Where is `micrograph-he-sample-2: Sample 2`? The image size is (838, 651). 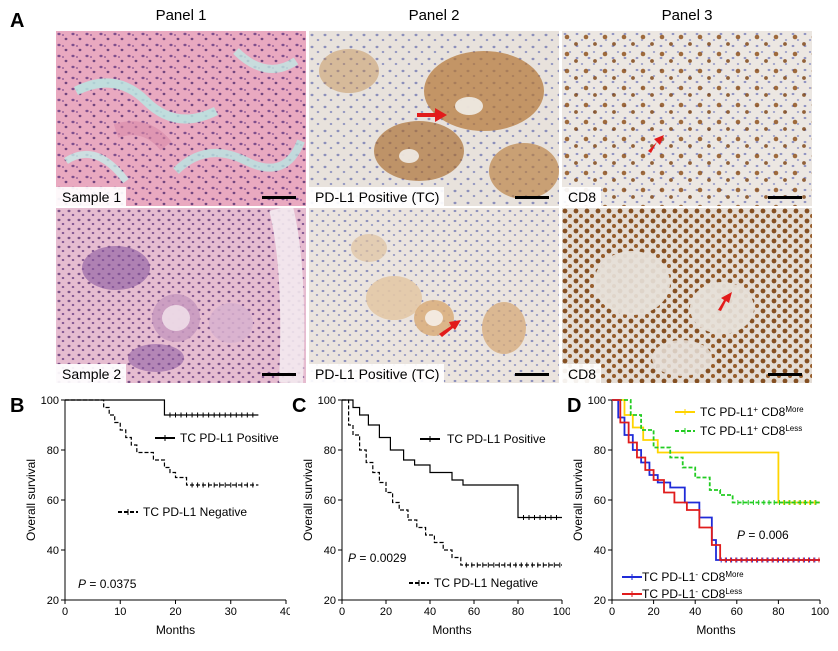
micrograph-he-sample-2: Sample 2 is located at coordinates (181, 295).